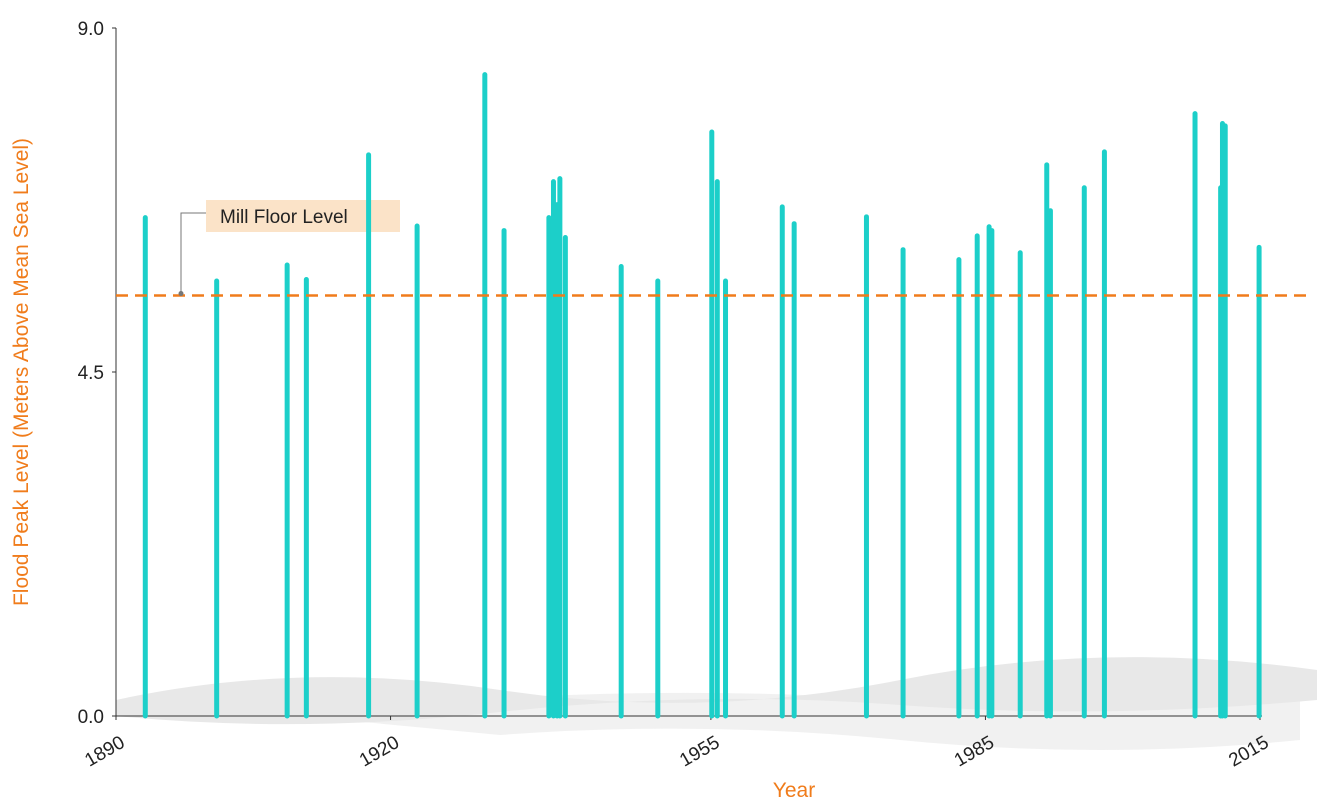  I want to click on x-axis-title: Year, so click(794, 790).